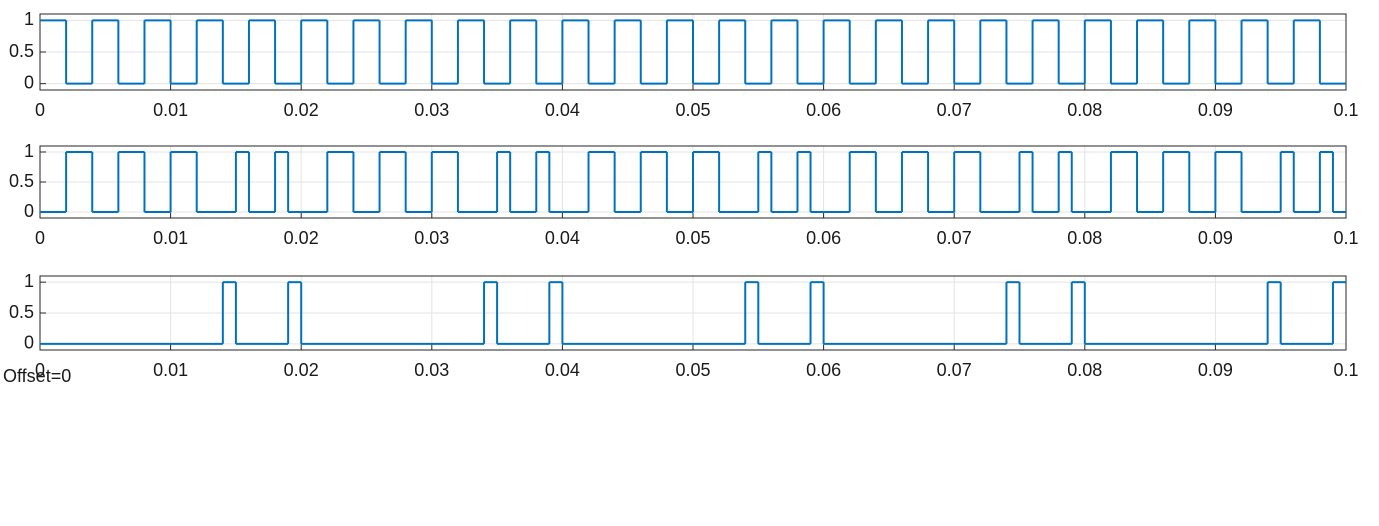 The image size is (1379, 526). I want to click on offset-label: Offset=0, so click(37, 376).